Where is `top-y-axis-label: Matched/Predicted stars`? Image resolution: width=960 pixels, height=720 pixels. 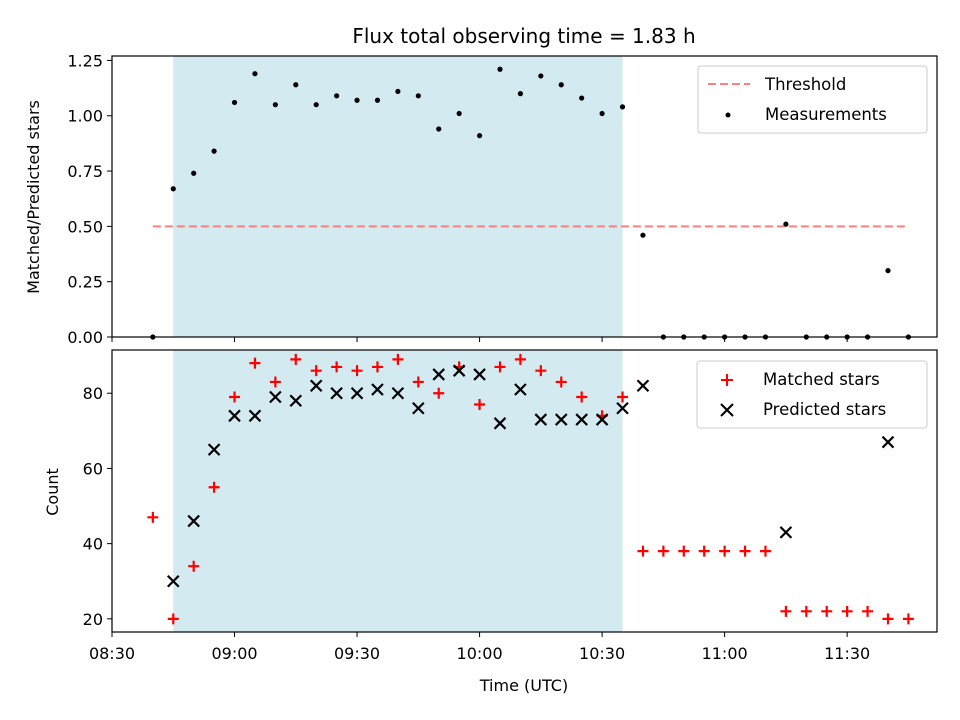 top-y-axis-label: Matched/Predicted stars is located at coordinates (33, 197).